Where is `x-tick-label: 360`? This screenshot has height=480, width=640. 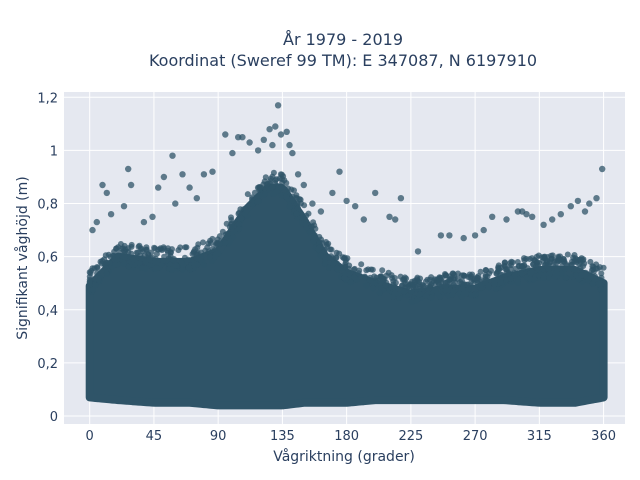
x-tick-label: 360 is located at coordinates (603, 436).